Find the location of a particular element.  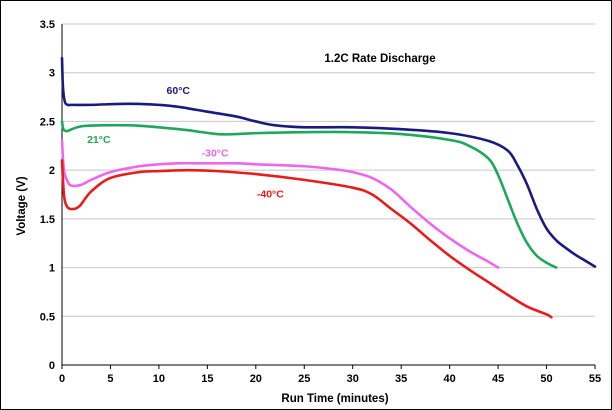

series-label: -40°C is located at coordinates (270, 194).